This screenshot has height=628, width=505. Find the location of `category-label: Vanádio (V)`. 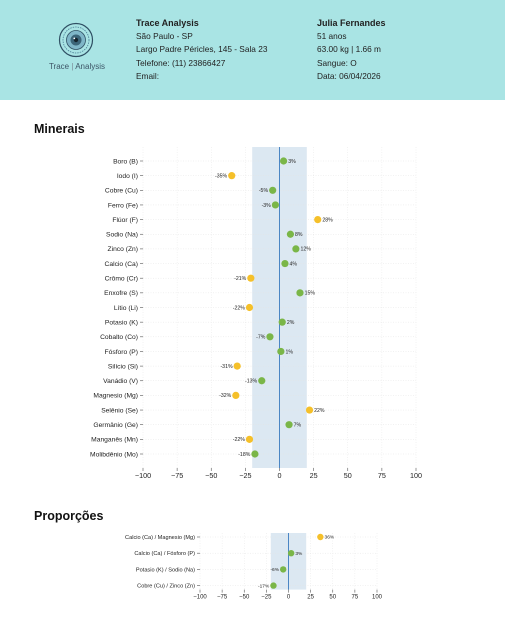

category-label: Vanádio (V) is located at coordinates (120, 381).